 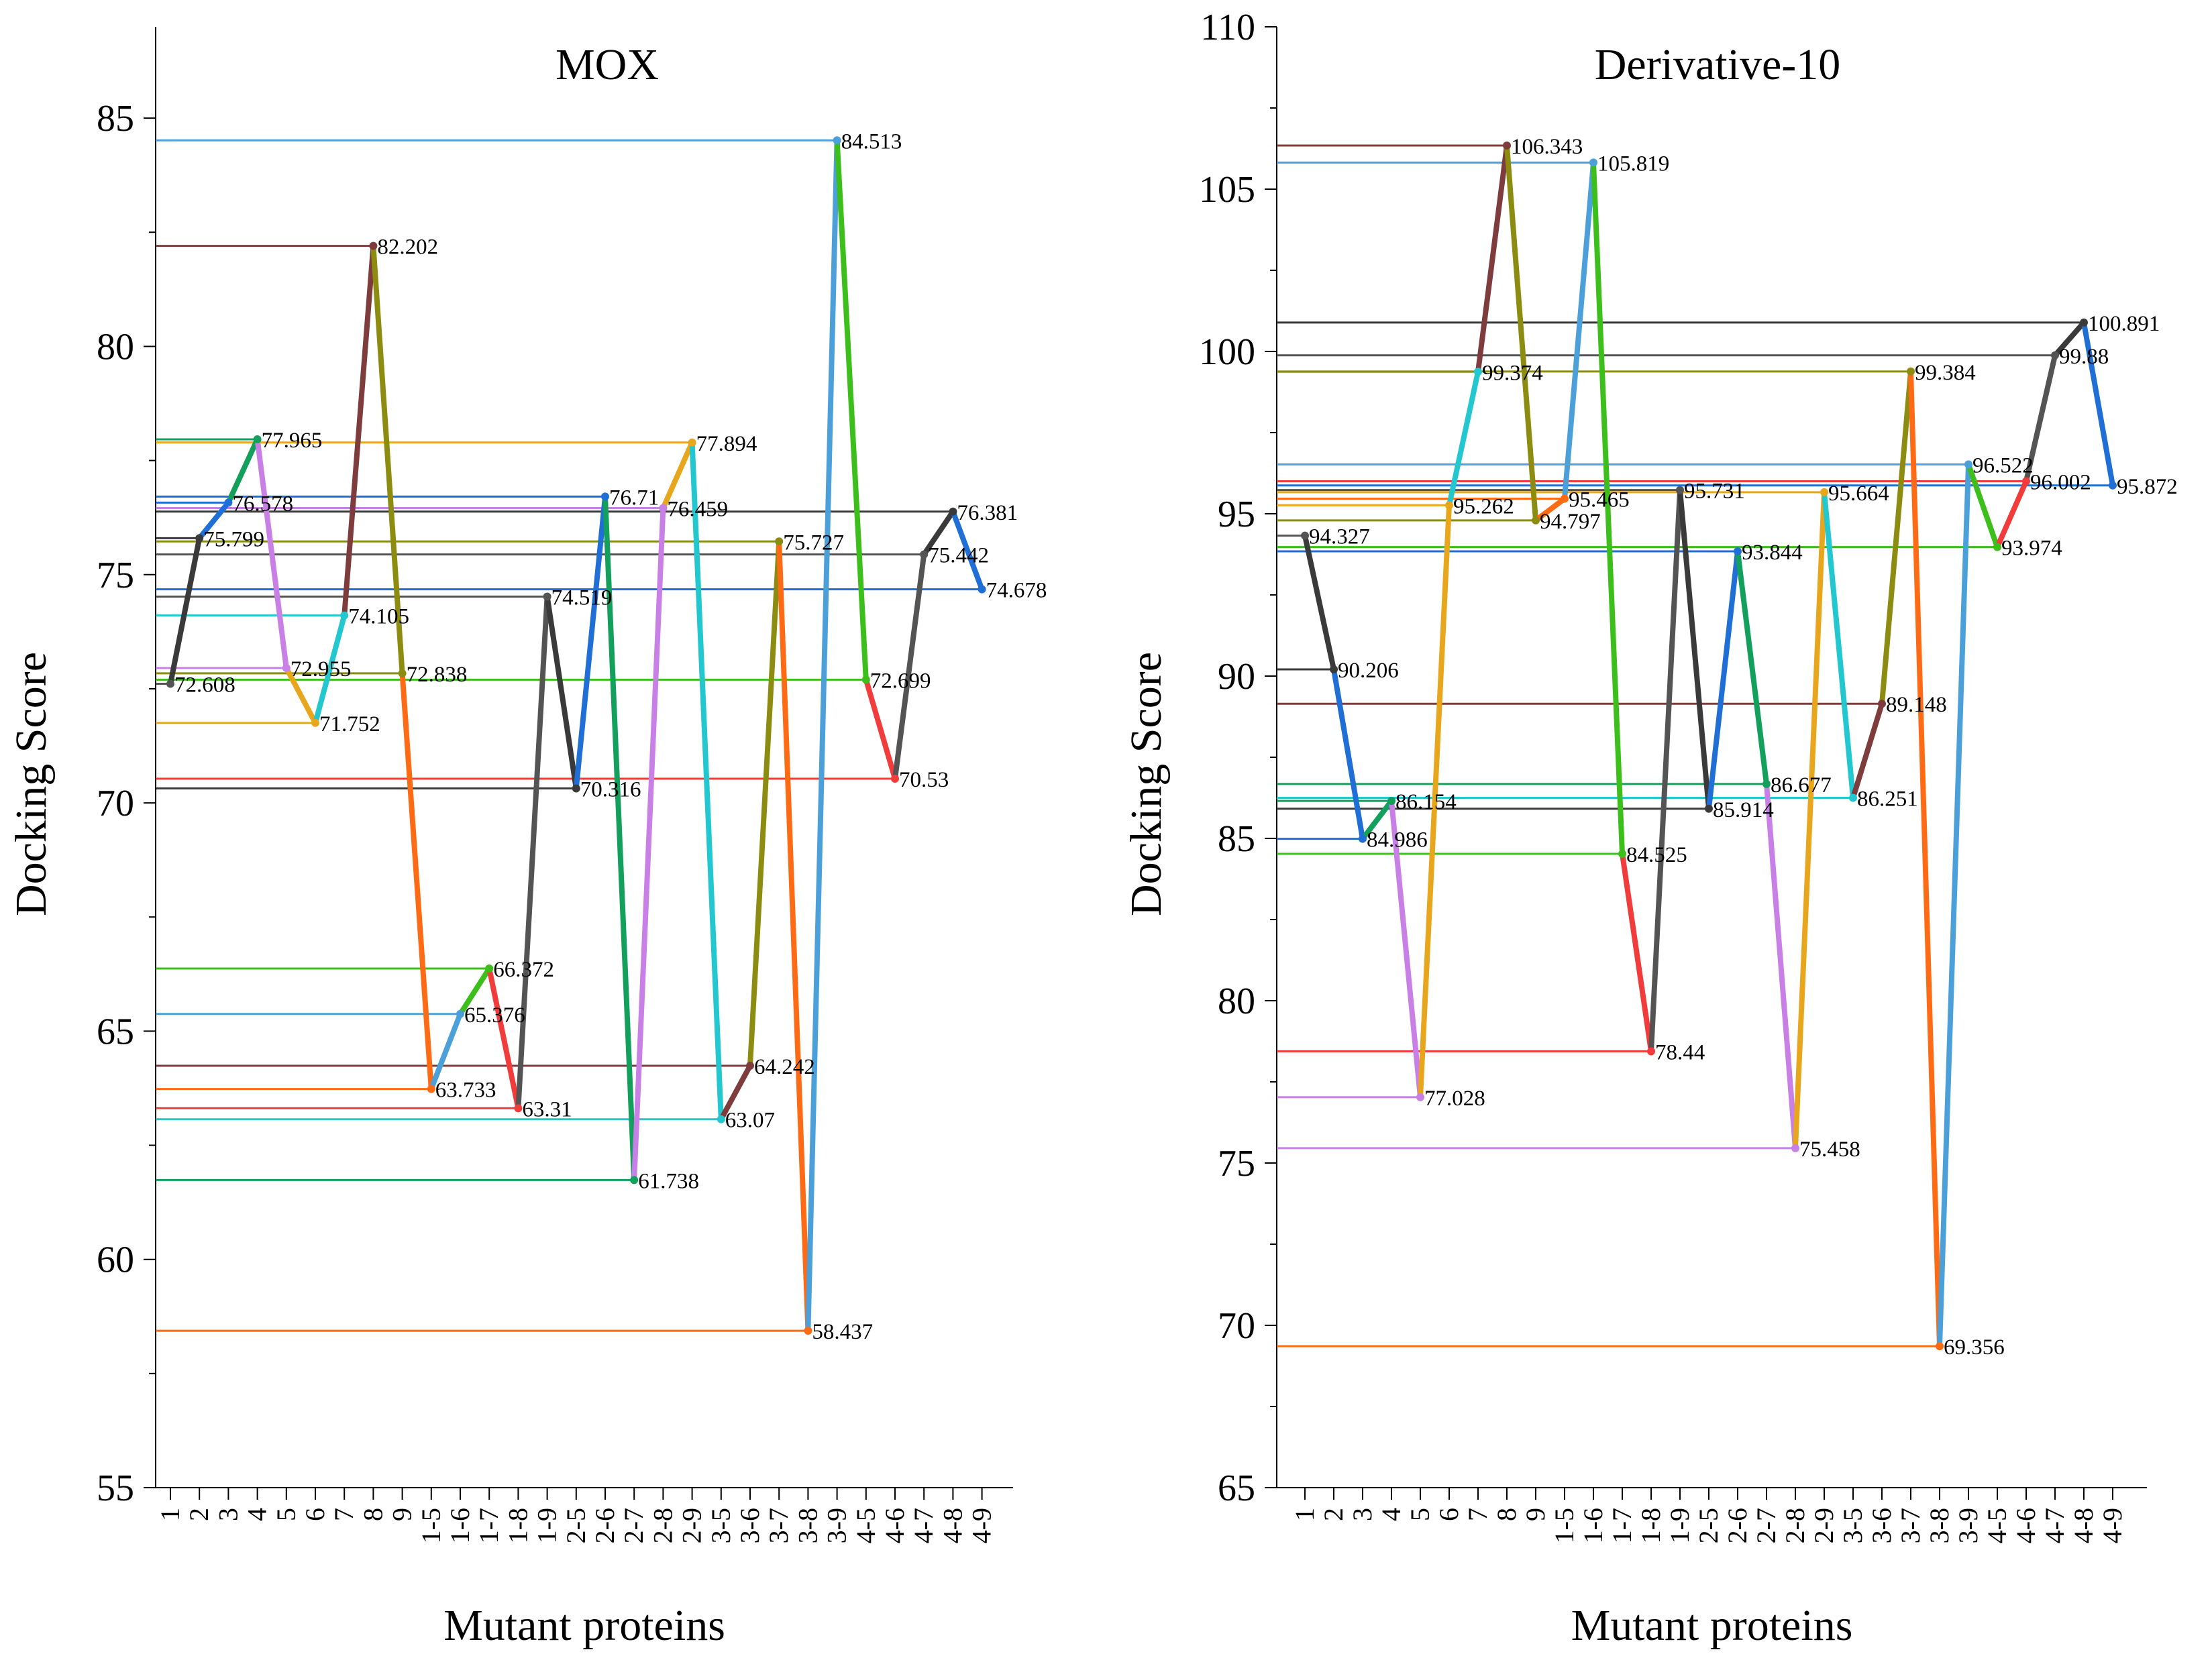 I want to click on x-tick-label: 4-7, so click(x=2055, y=1525).